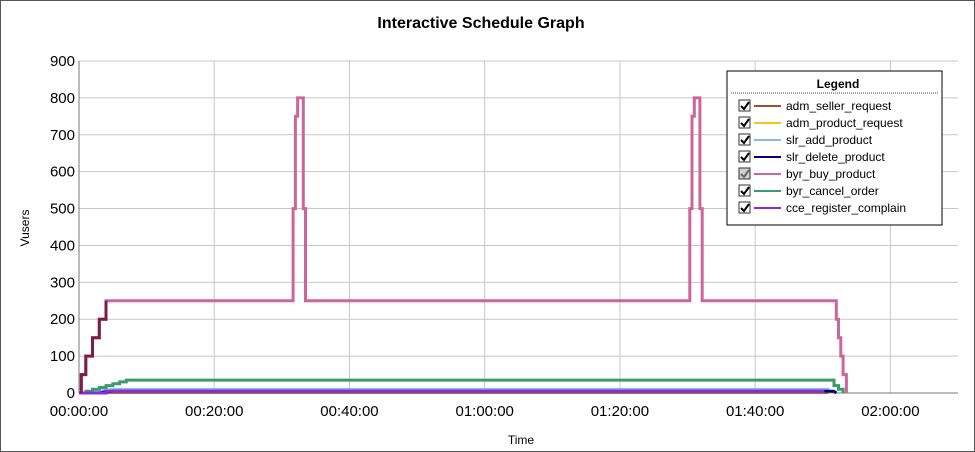 The height and width of the screenshot is (452, 975). Describe the element at coordinates (25, 228) in the screenshot. I see `y-axis-label: Vusers` at that location.